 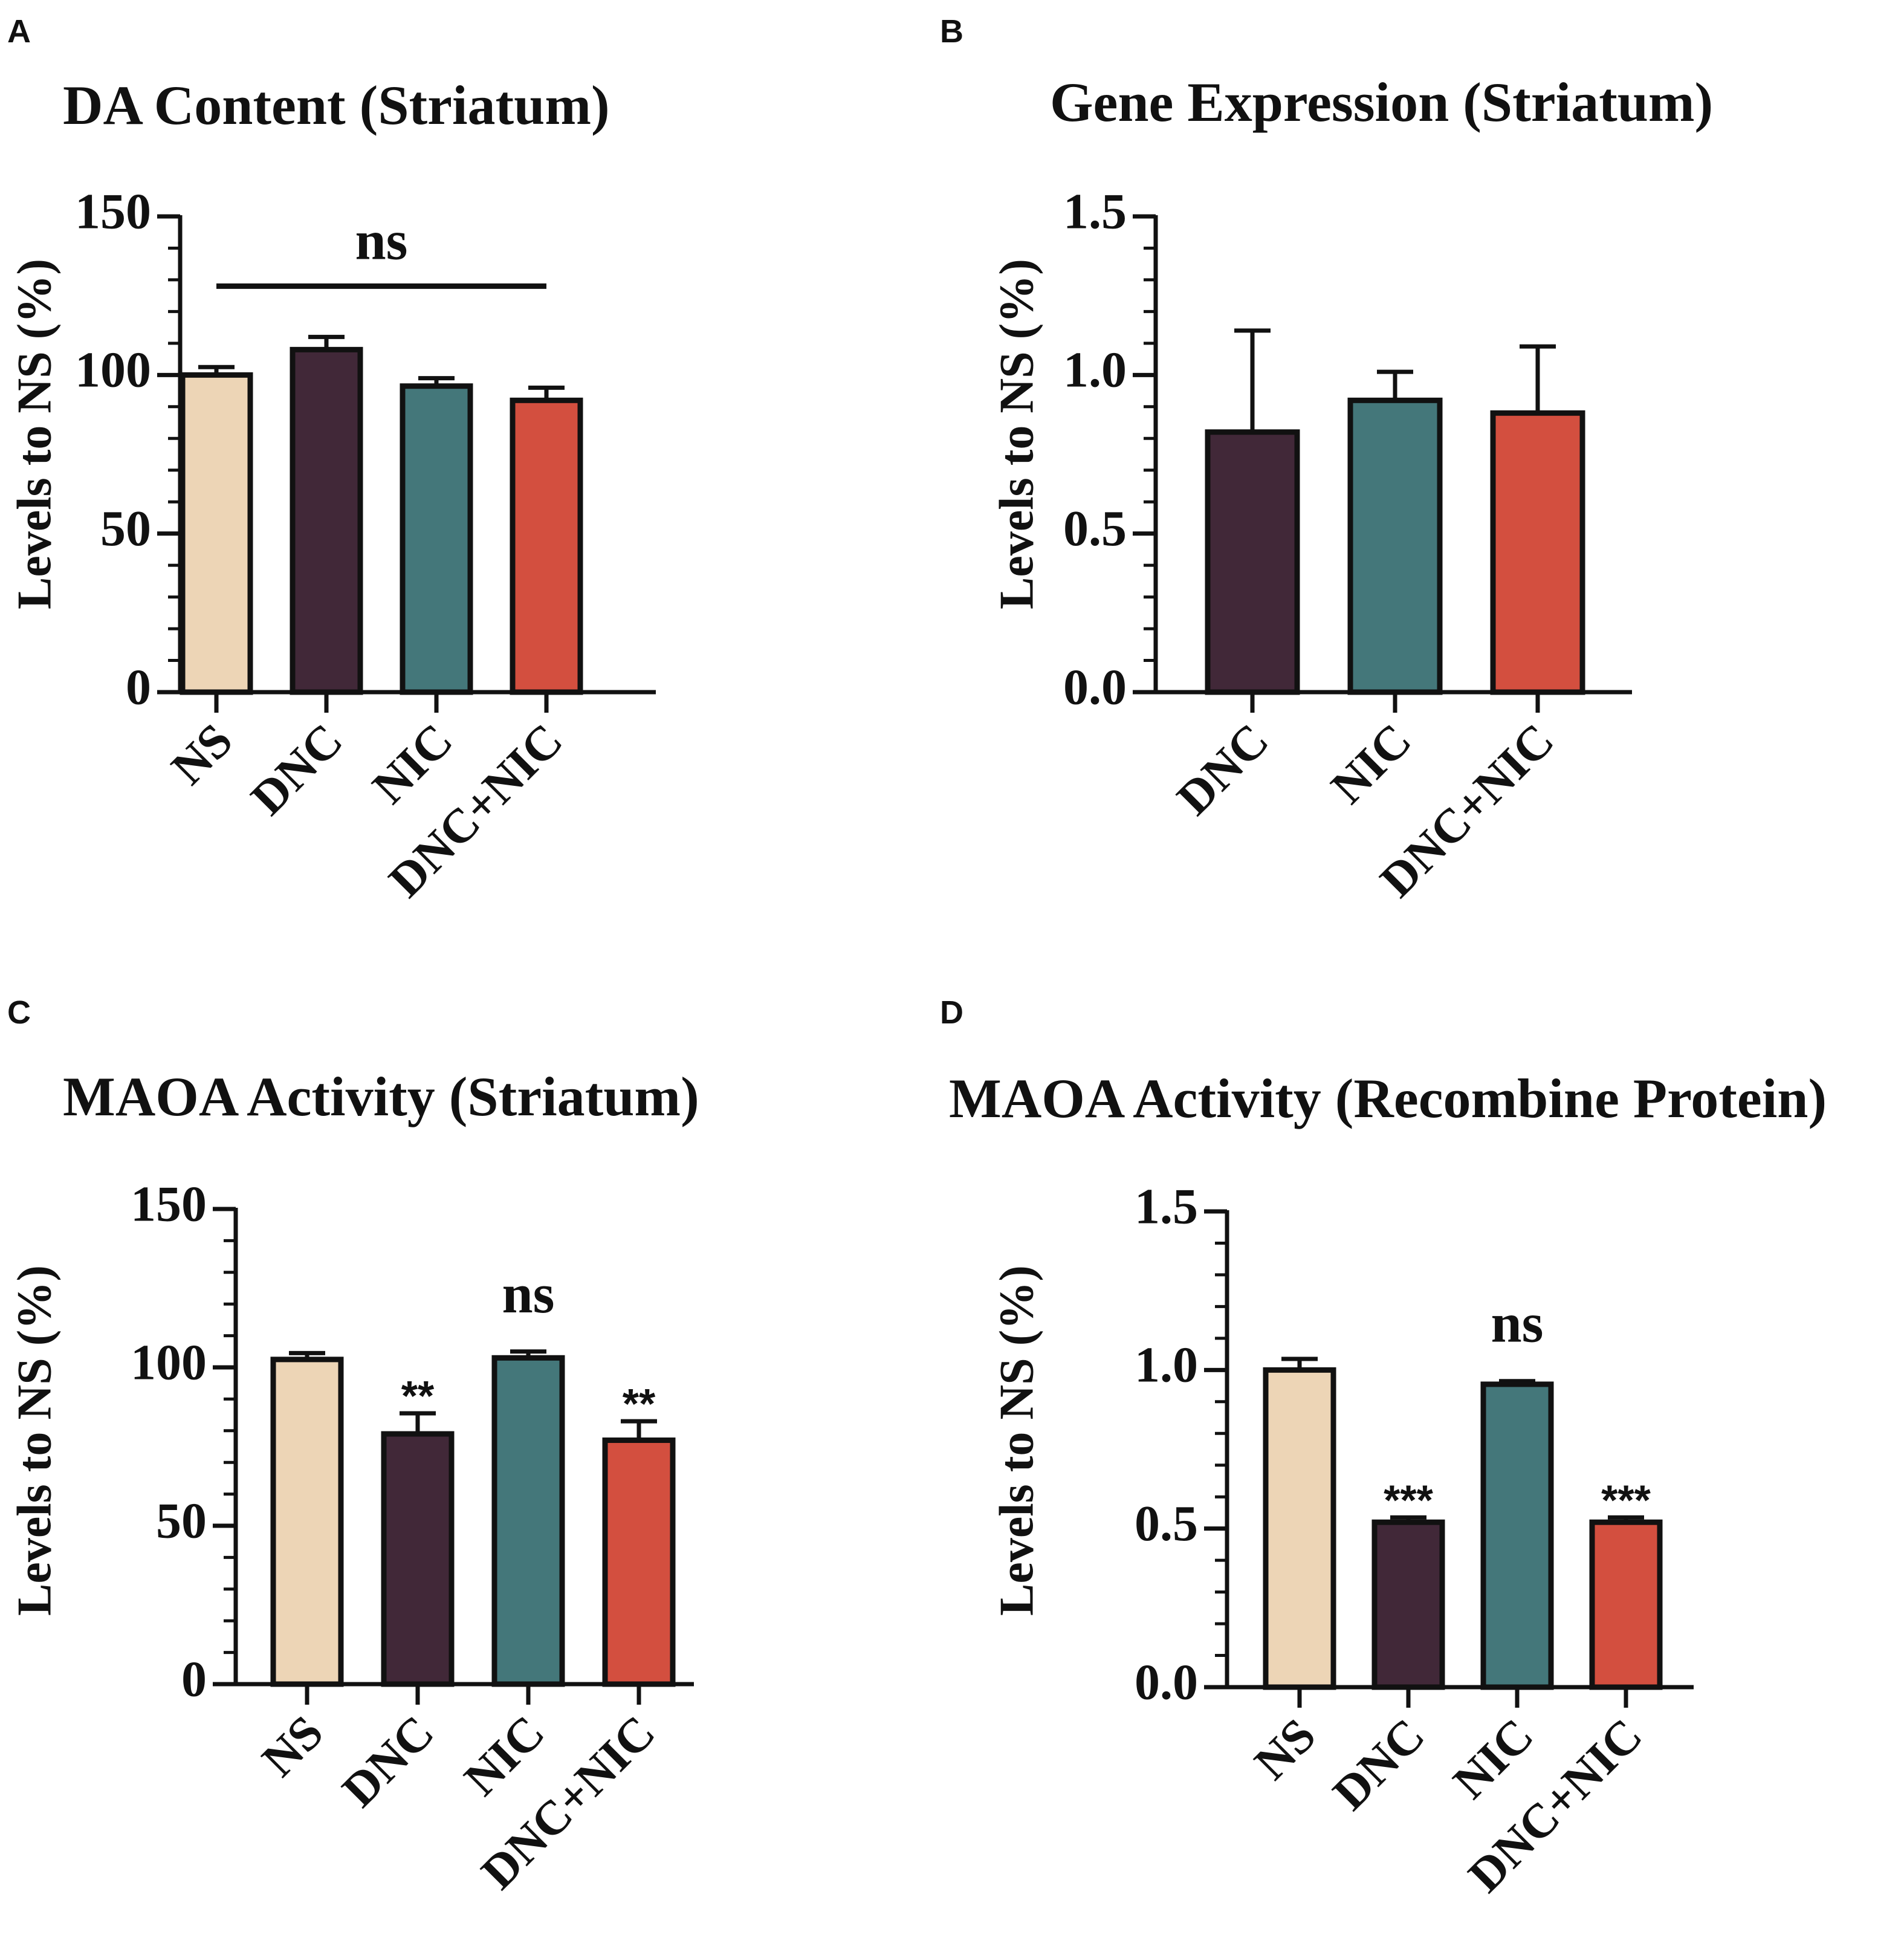 I want to click on significance-label-dnc: ***, so click(x=1408, y=1499).